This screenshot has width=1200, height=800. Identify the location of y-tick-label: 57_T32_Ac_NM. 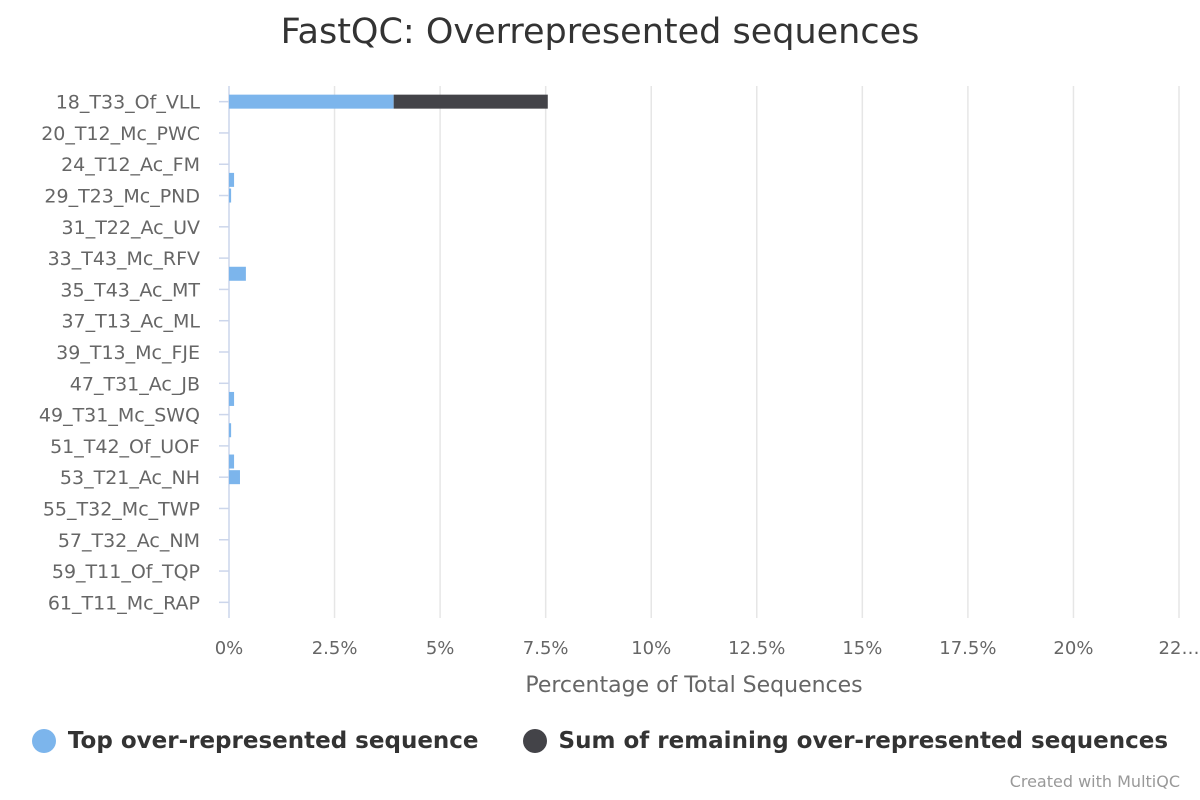
(129, 541).